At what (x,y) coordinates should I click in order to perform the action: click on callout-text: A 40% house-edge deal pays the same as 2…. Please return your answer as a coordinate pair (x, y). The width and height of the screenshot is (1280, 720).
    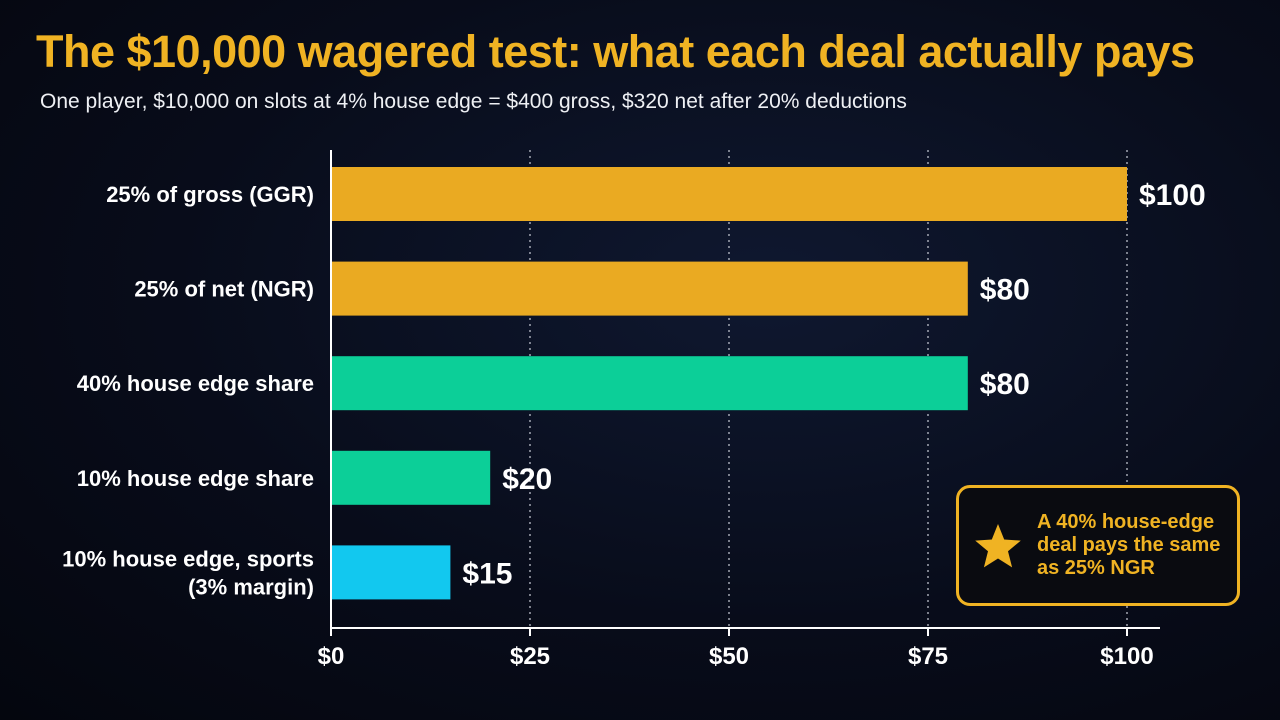
    Looking at the image, I should click on (1129, 545).